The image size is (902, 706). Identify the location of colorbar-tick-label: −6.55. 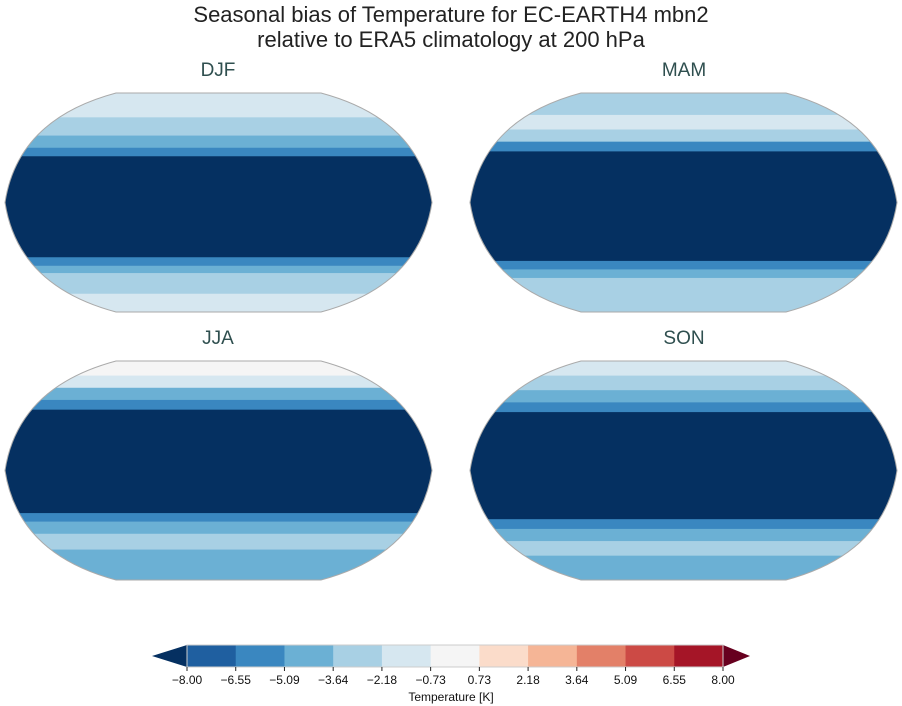
(235, 680).